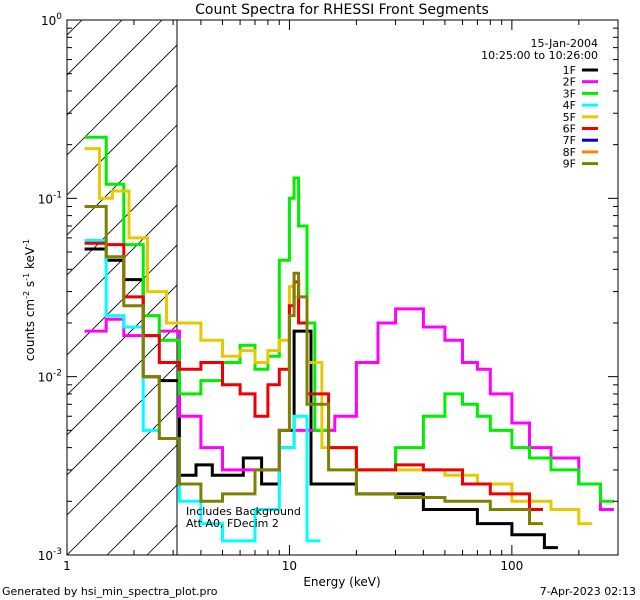 Image resolution: width=640 pixels, height=600 pixels. What do you see at coordinates (232, 523) in the screenshot?
I see `annotation-attenuator: Att A0, FDecim 2` at bounding box center [232, 523].